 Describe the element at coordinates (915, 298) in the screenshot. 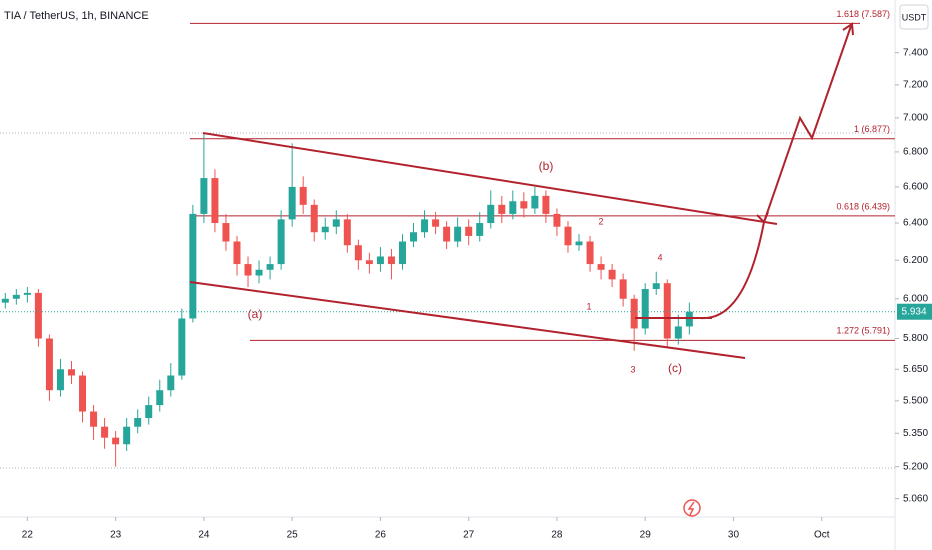

I see `y-tick-label: 6.000` at that location.